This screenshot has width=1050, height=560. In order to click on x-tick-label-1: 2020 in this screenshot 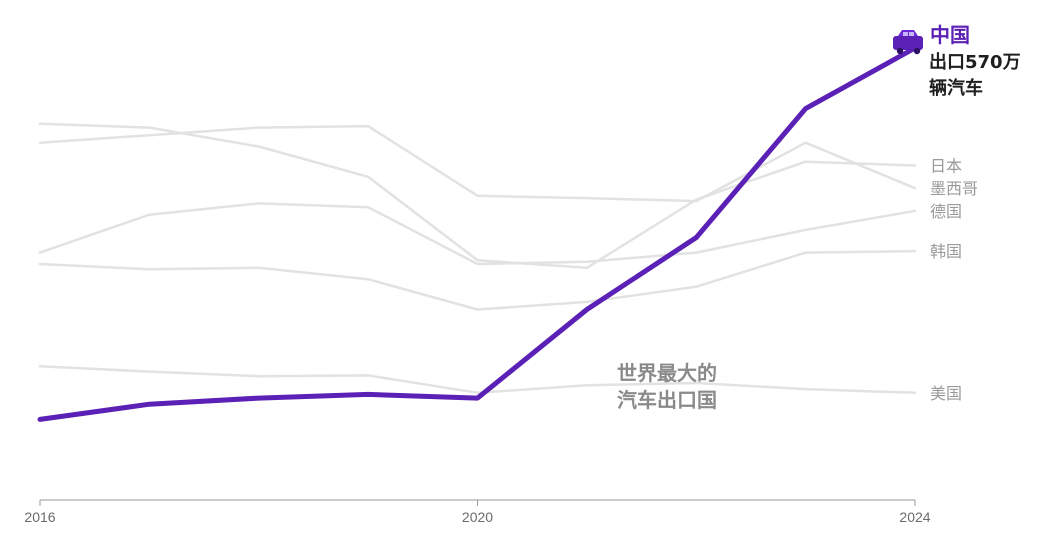, I will do `click(477, 517)`.